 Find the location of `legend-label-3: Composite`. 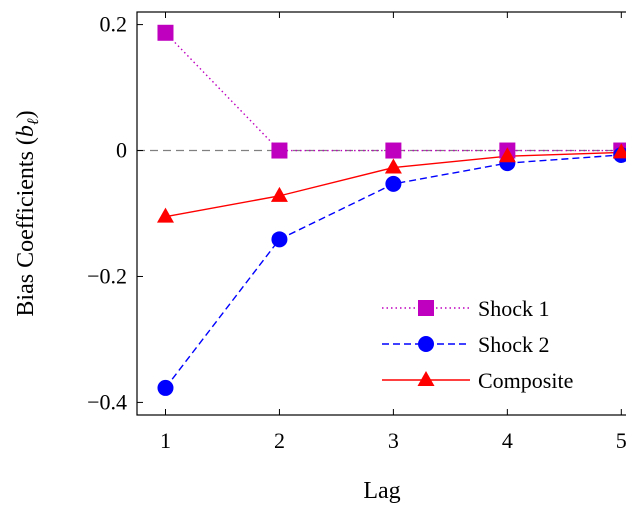

legend-label-3: Composite is located at coordinates (525, 380).